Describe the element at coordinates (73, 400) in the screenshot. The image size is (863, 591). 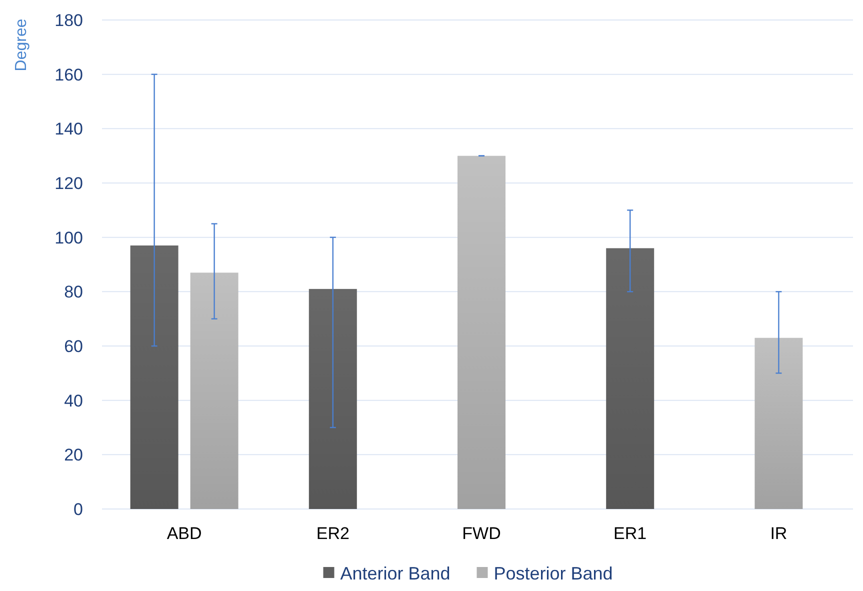
I see `y-tick-label: 40` at that location.